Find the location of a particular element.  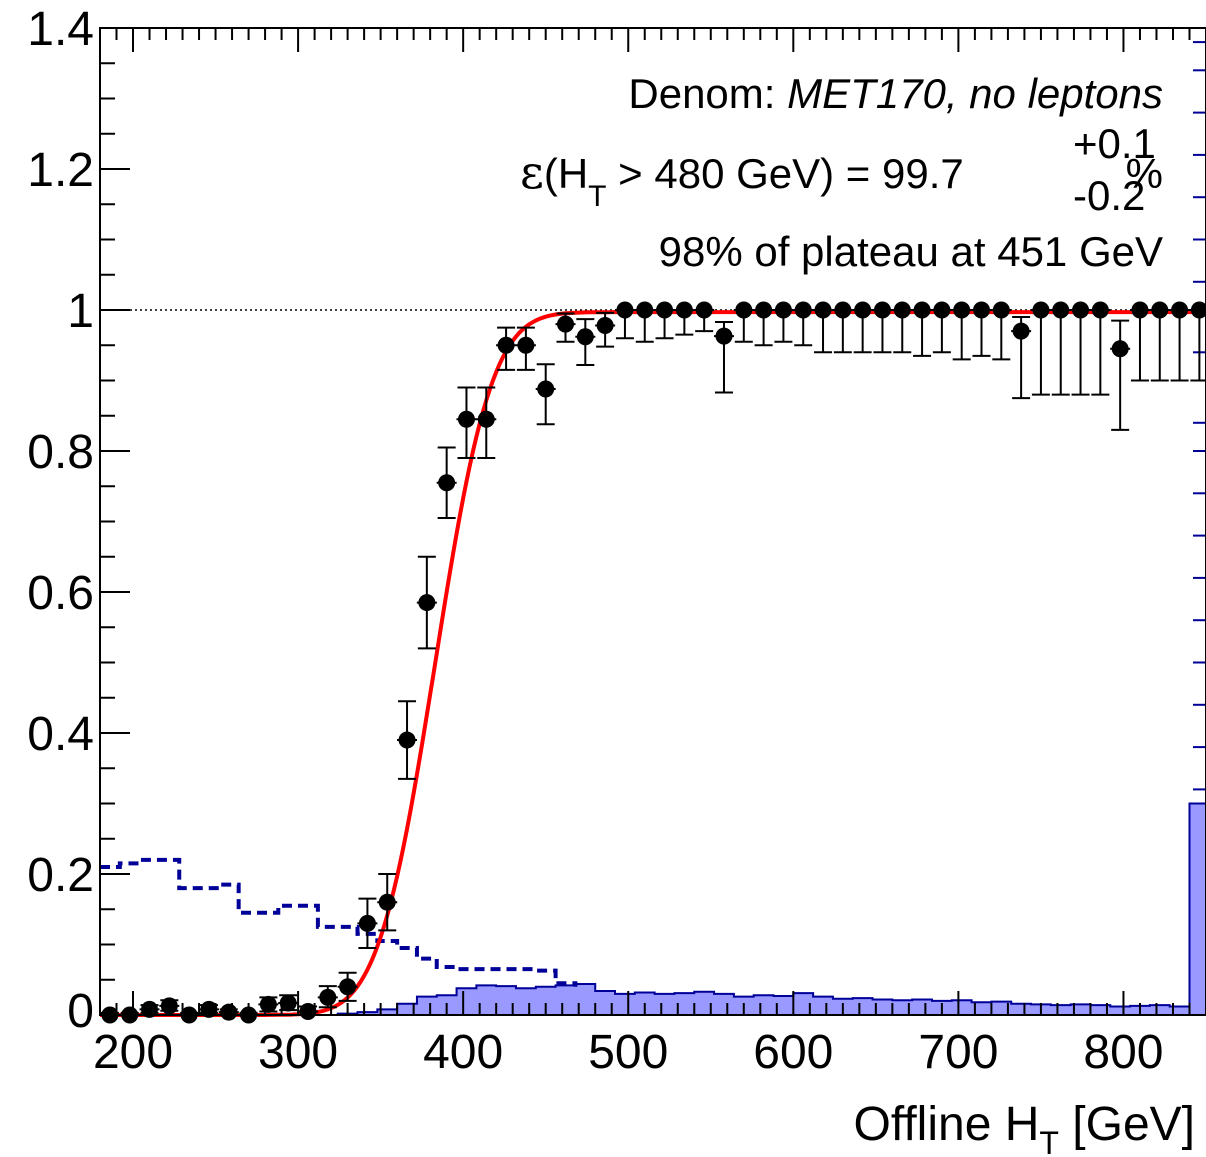

x-axis-title-main: Offline H is located at coordinates (947, 1124).